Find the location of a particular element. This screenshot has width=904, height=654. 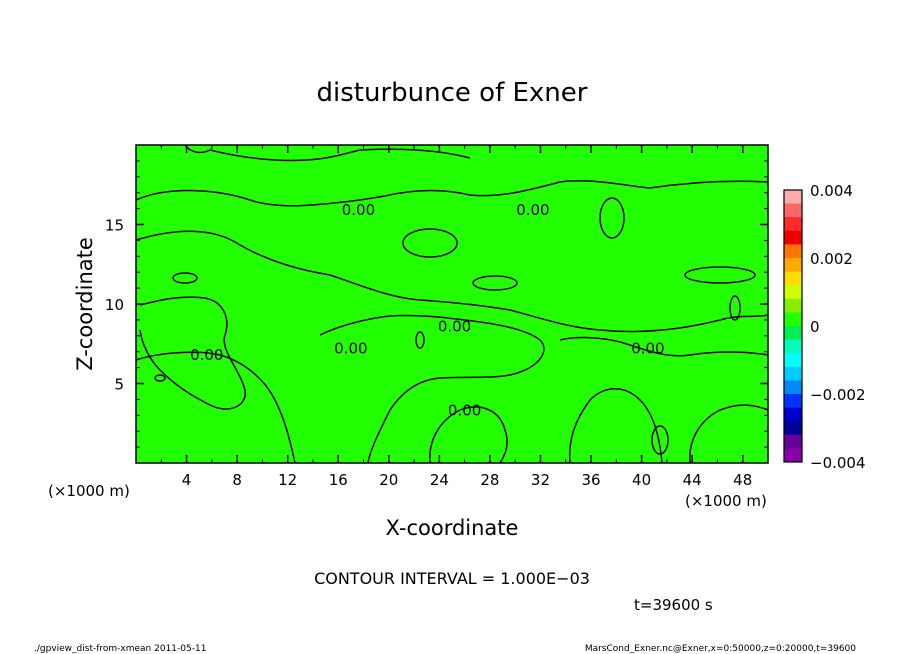

x-tick-label: 8 is located at coordinates (237, 480).